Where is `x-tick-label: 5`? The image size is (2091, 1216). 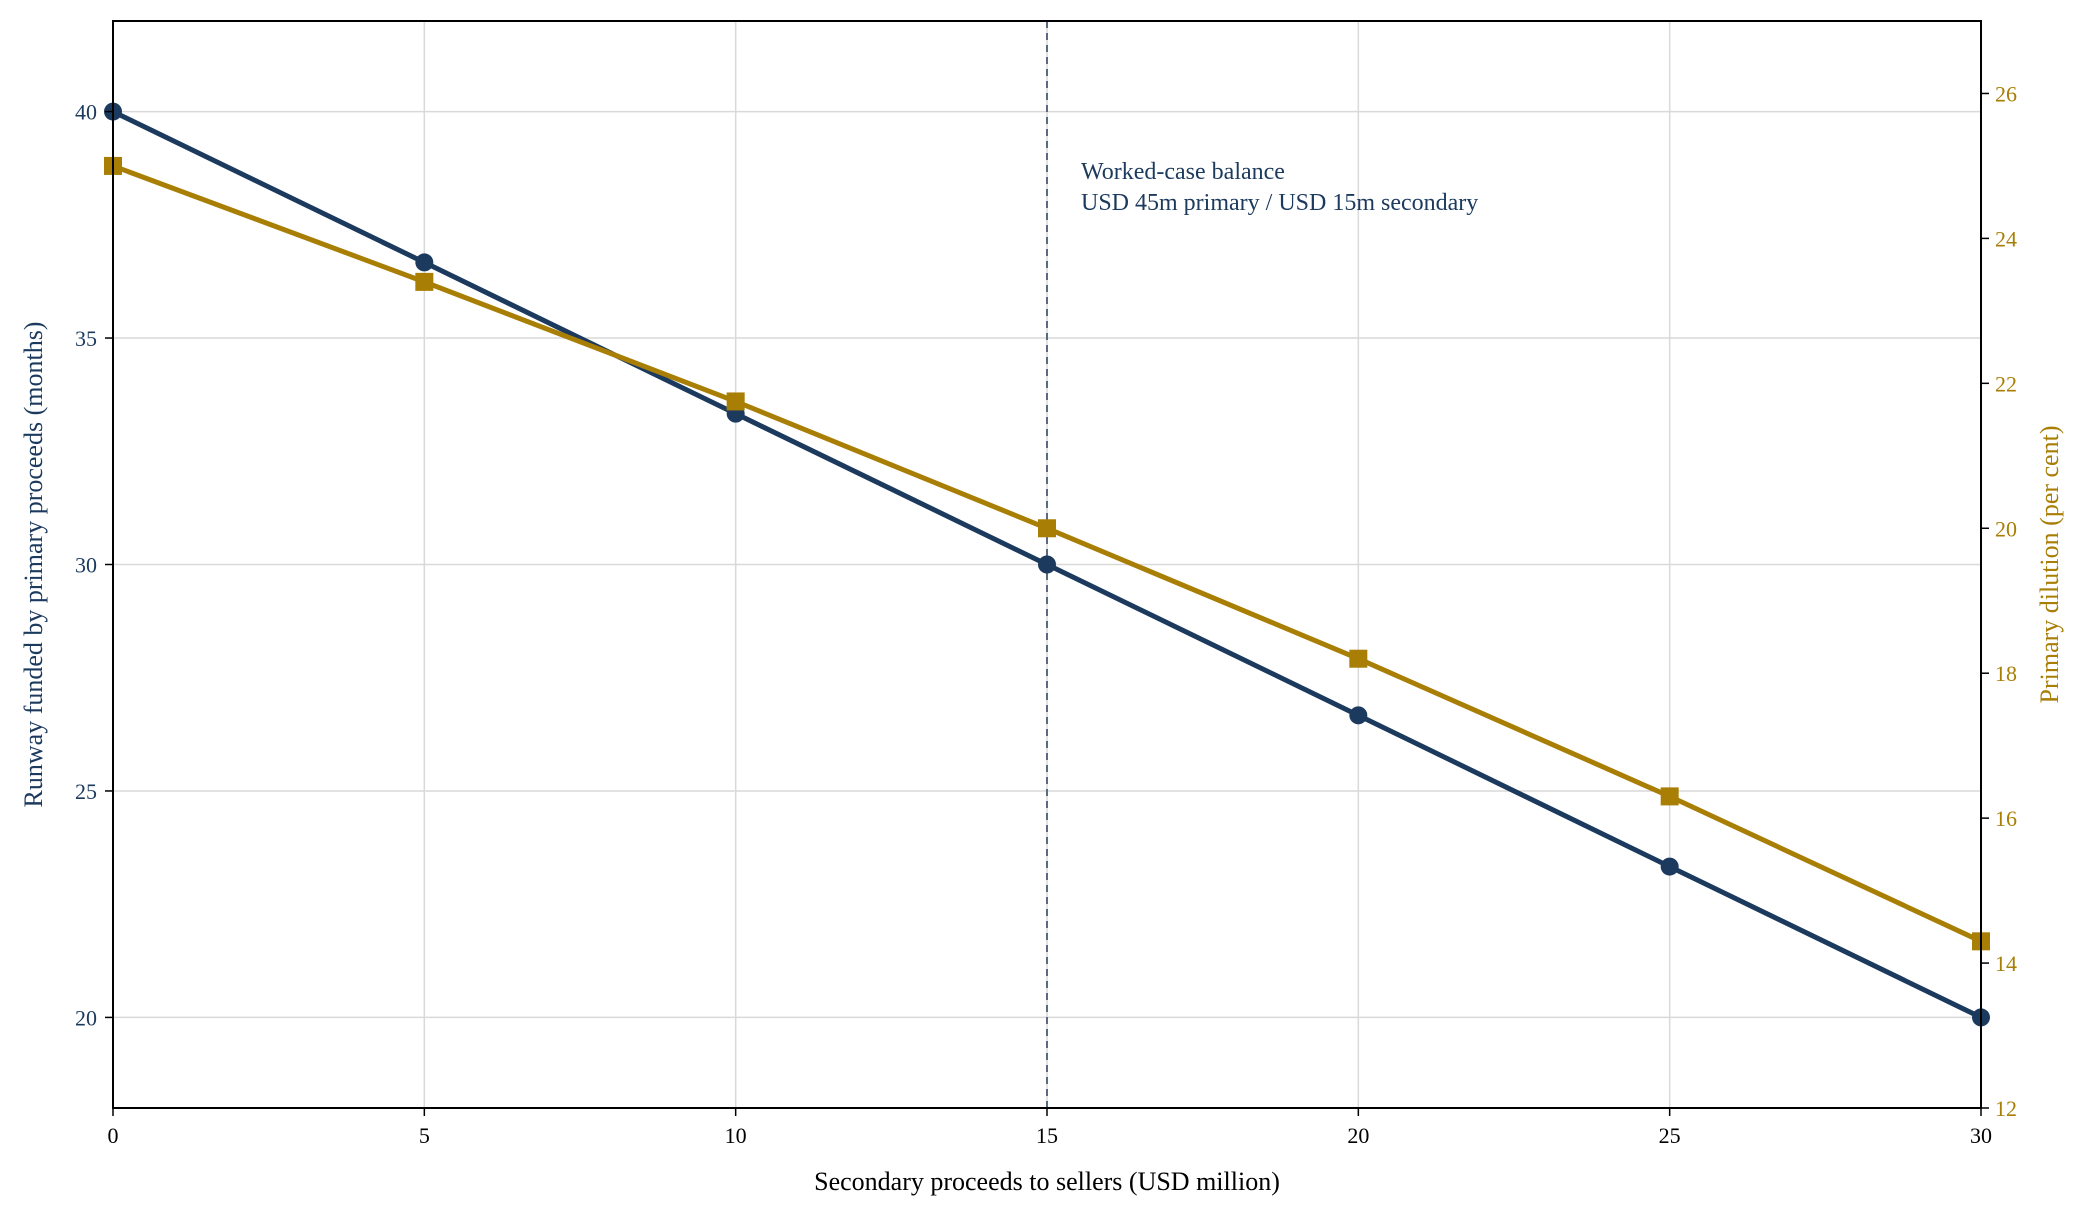 x-tick-label: 5 is located at coordinates (424, 1135).